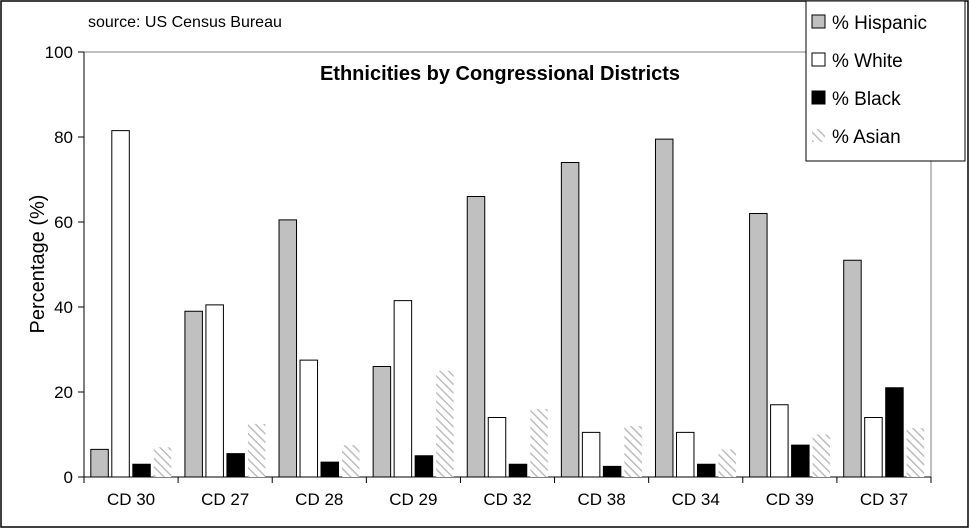 Image resolution: width=970 pixels, height=529 pixels. Describe the element at coordinates (867, 61) in the screenshot. I see `legend-label: % White` at that location.